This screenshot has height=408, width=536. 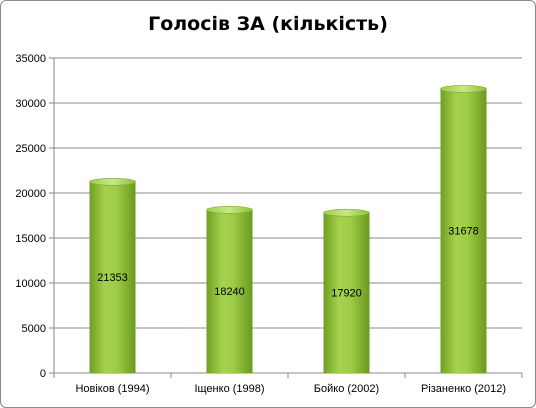 What do you see at coordinates (43, 374) in the screenshot?
I see `y-tick-label: 0` at bounding box center [43, 374].